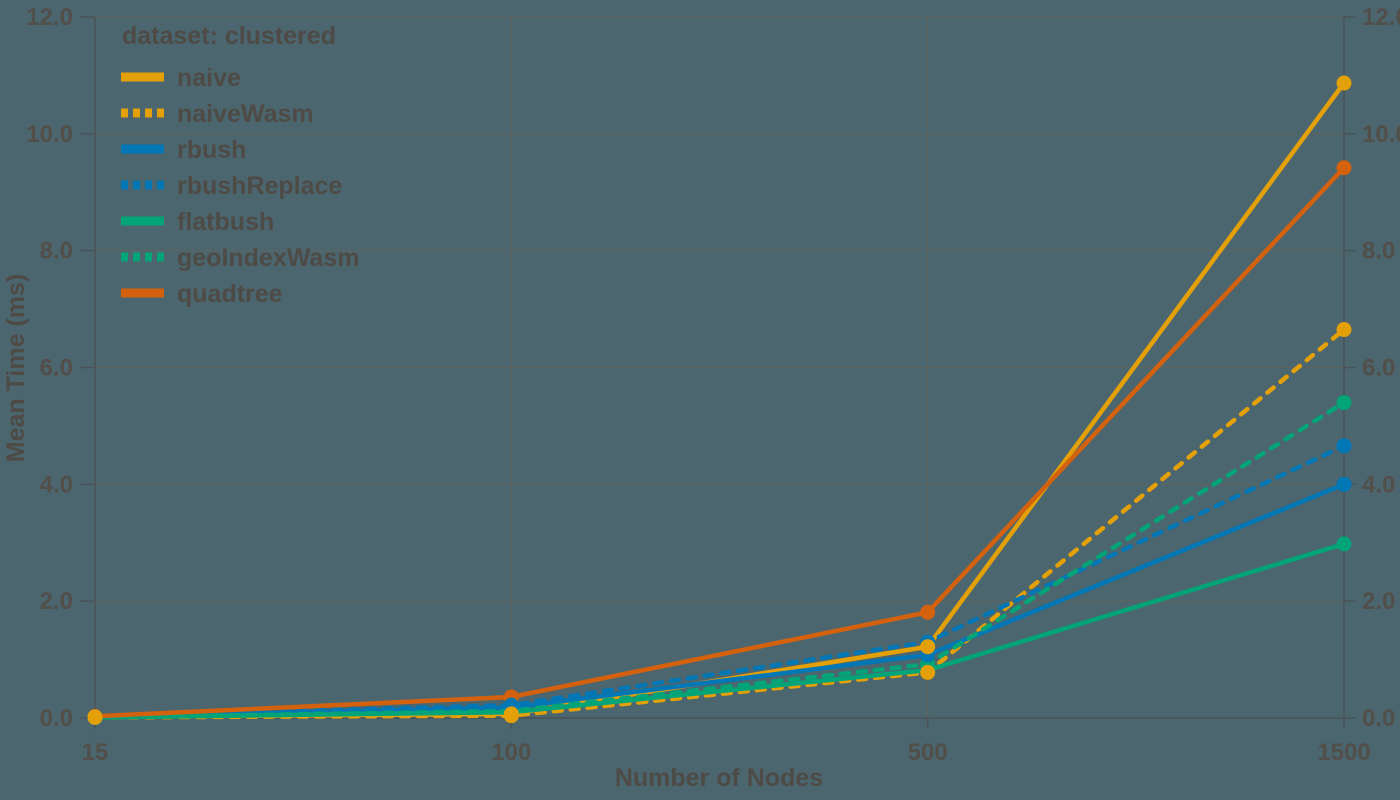  What do you see at coordinates (1378, 601) in the screenshot?
I see `y-tick-label-right: 2.0` at bounding box center [1378, 601].